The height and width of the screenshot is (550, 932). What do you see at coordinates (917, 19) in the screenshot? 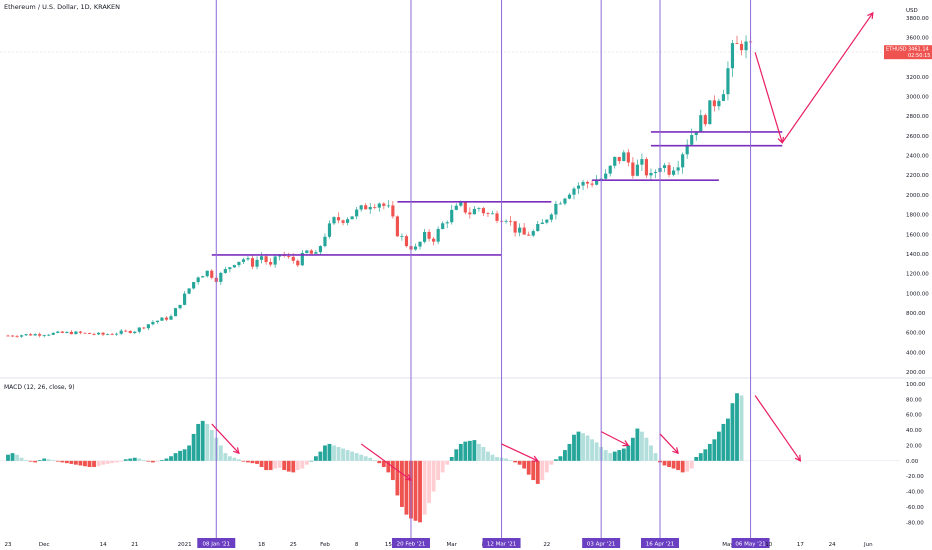
I see `y-tick-label: 3800.00` at bounding box center [917, 19].